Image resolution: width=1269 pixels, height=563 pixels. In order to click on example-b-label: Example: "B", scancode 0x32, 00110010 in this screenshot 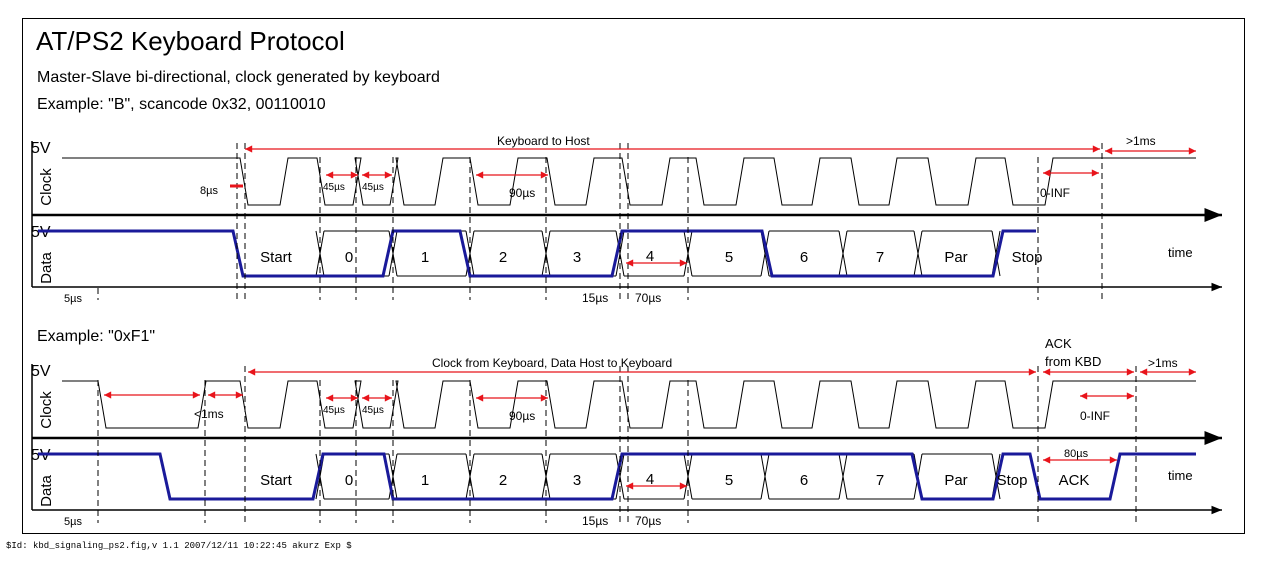, I will do `click(181, 104)`.